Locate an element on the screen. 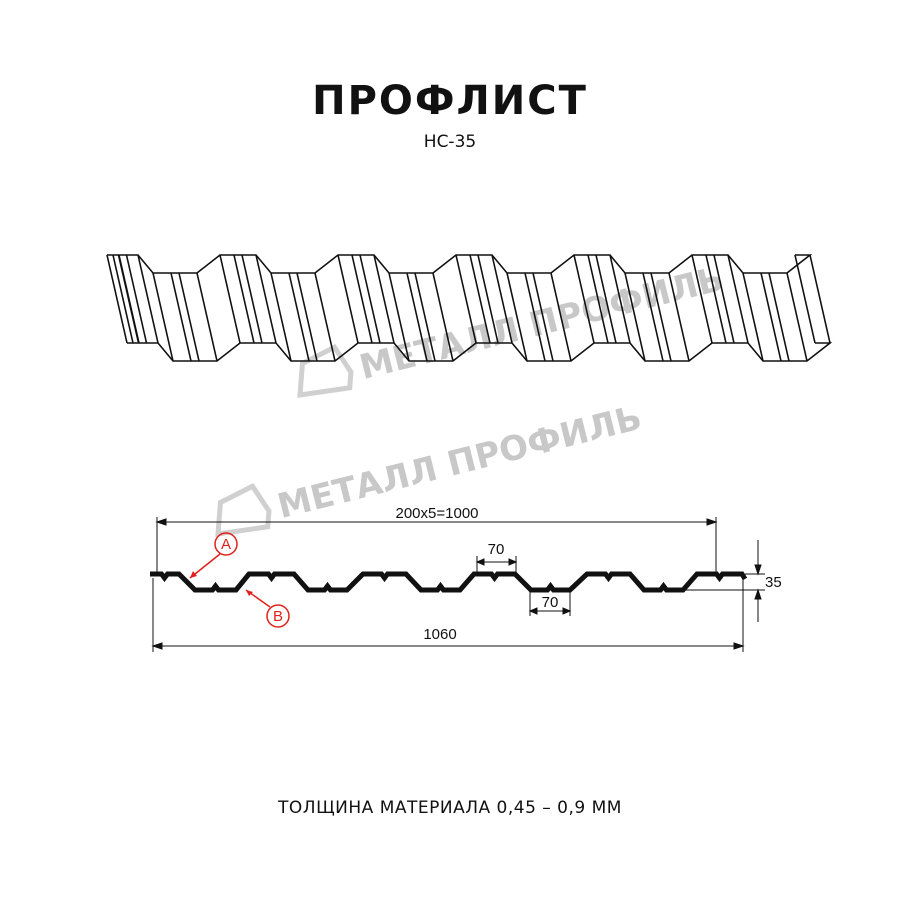 This screenshot has width=900, height=900. label-a: A is located at coordinates (226, 544).